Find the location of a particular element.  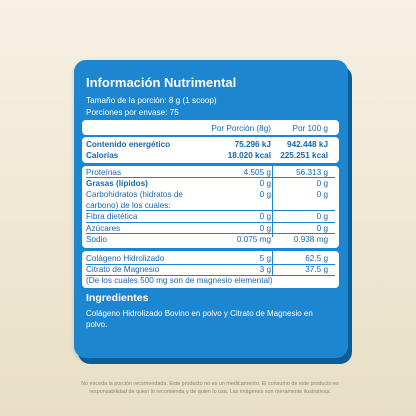

sodium-100g: 0.938 mg is located at coordinates (310, 239).